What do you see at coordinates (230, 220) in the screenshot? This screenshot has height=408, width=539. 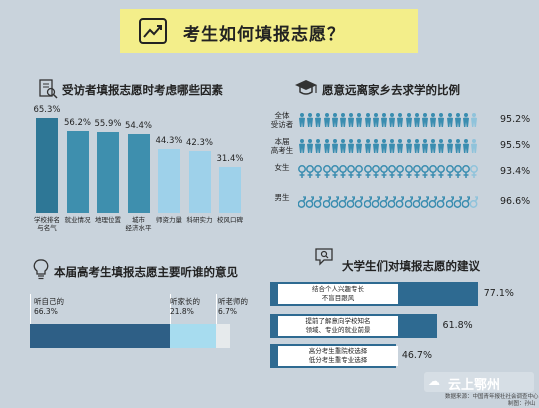 I see `factor-category-label: 校风口碑` at bounding box center [230, 220].